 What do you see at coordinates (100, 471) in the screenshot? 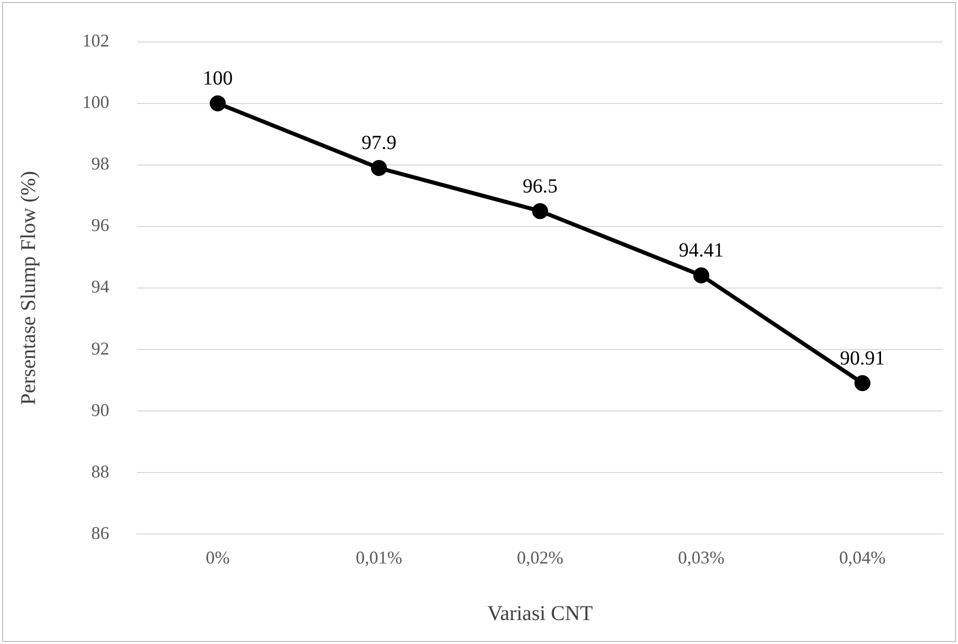
I see `y-tick-label: 88` at bounding box center [100, 471].